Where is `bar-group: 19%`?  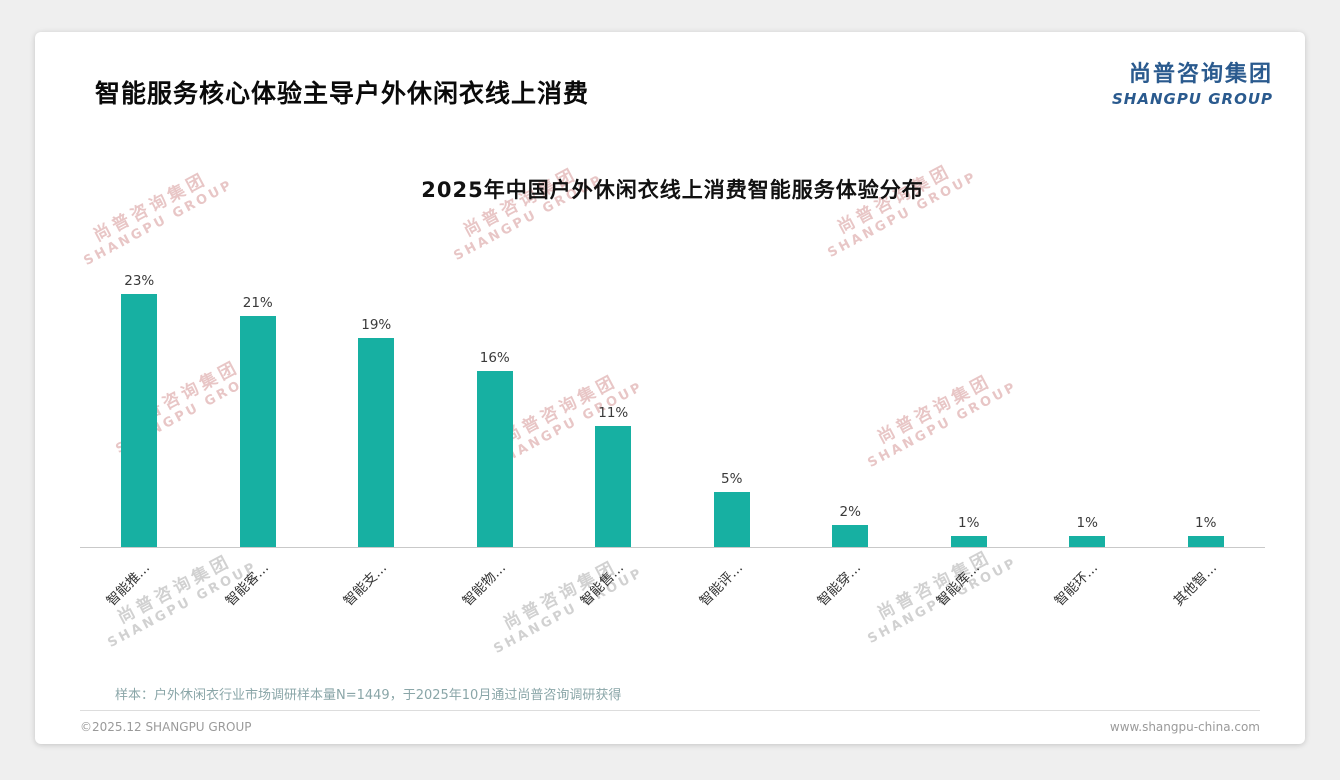
bar-group: 19% is located at coordinates (376, 432).